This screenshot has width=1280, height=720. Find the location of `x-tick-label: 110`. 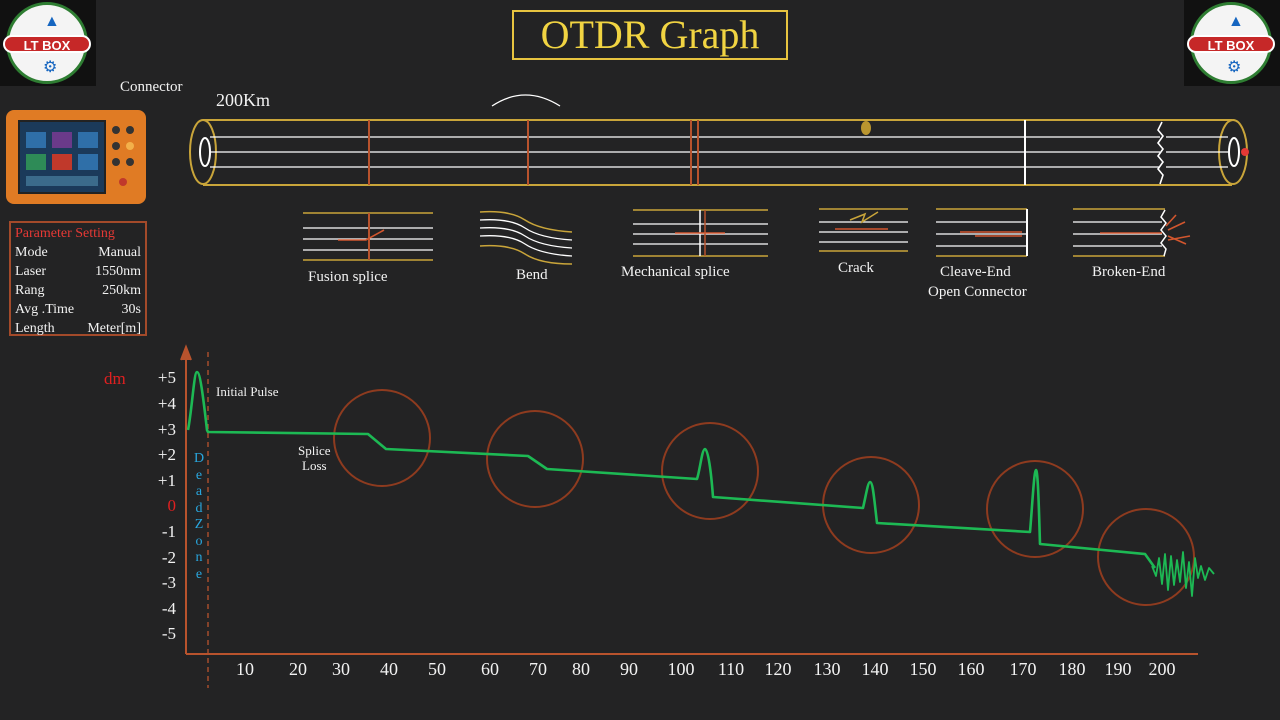

x-tick-label: 110 is located at coordinates (731, 669).